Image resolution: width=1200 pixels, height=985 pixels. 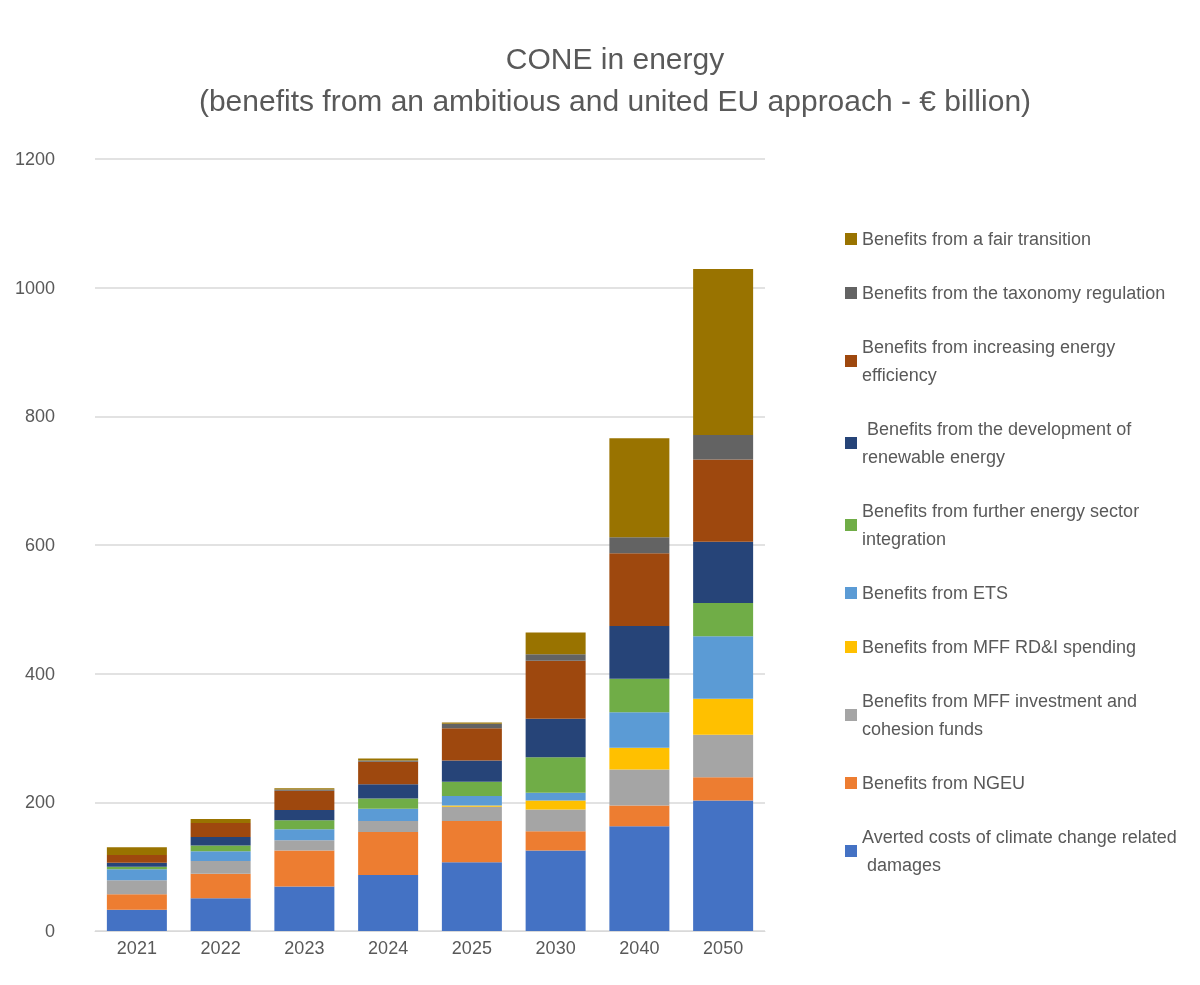 What do you see at coordinates (944, 783) in the screenshot?
I see `legend-label: Benefits from NGEU` at bounding box center [944, 783].